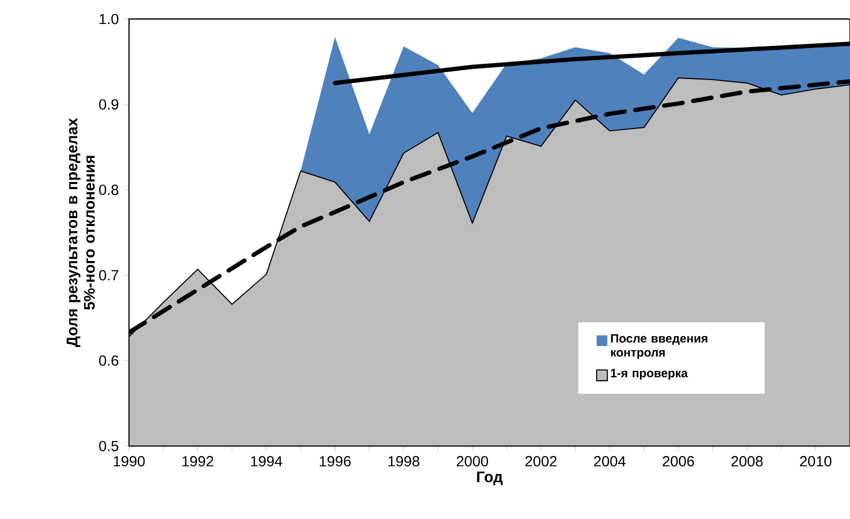  I want to click on x-tick-label: 1998, so click(404, 461).